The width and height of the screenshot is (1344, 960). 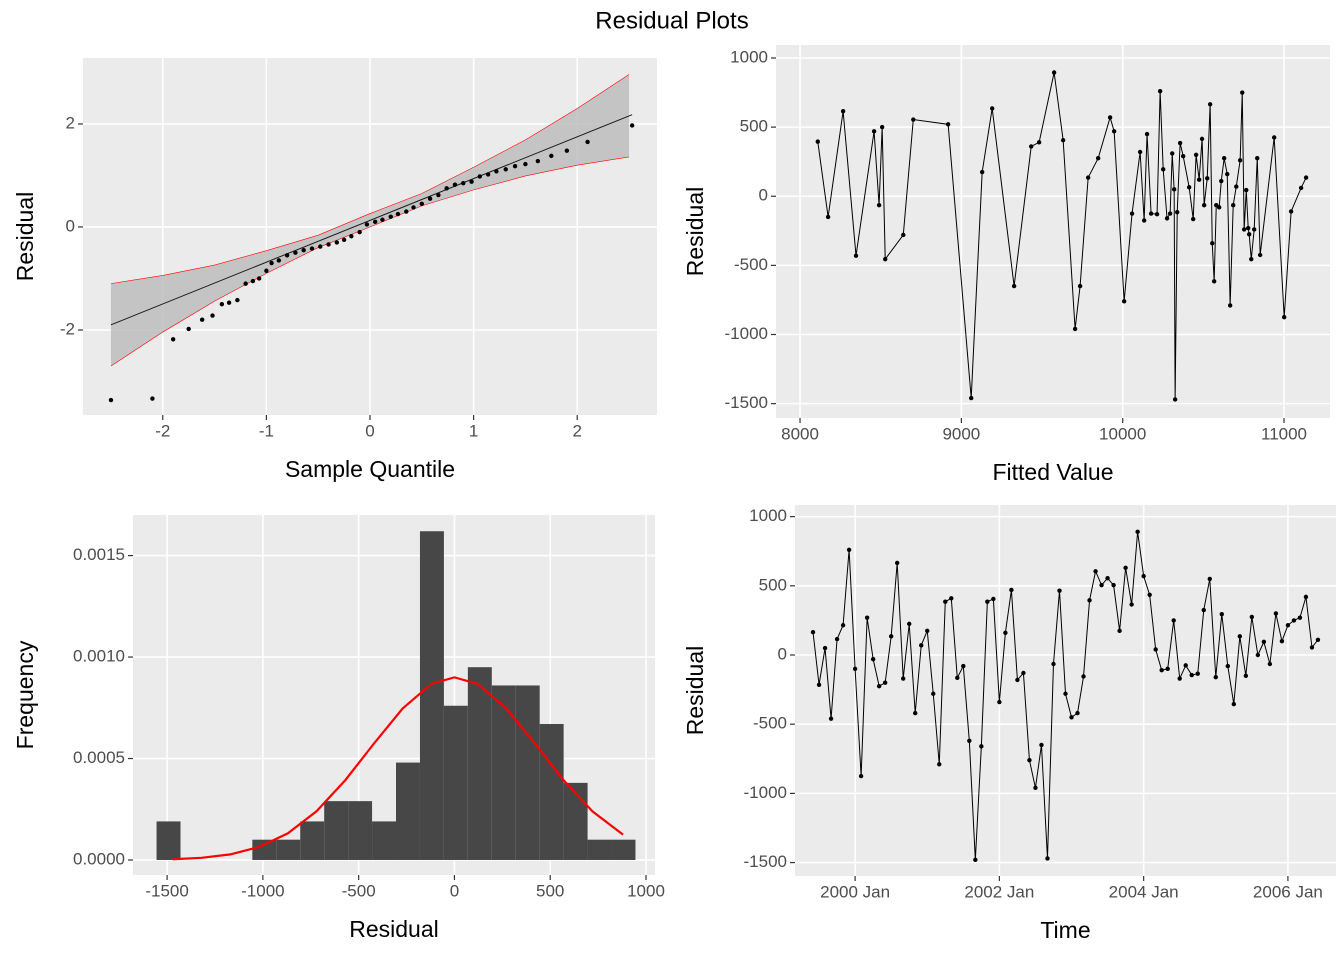 I want to click on x-axis-title: Time, so click(x=1065, y=930).